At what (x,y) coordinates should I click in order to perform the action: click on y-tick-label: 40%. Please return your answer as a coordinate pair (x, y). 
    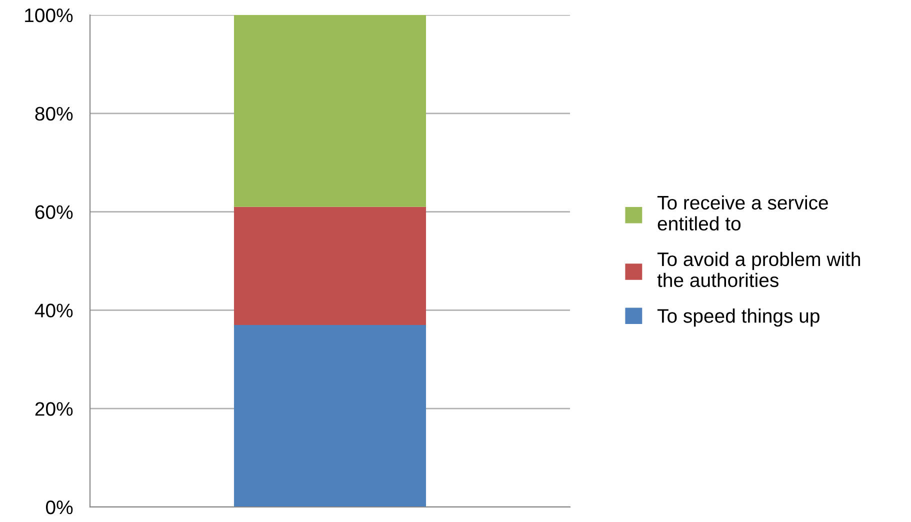
    Looking at the image, I should click on (53, 311).